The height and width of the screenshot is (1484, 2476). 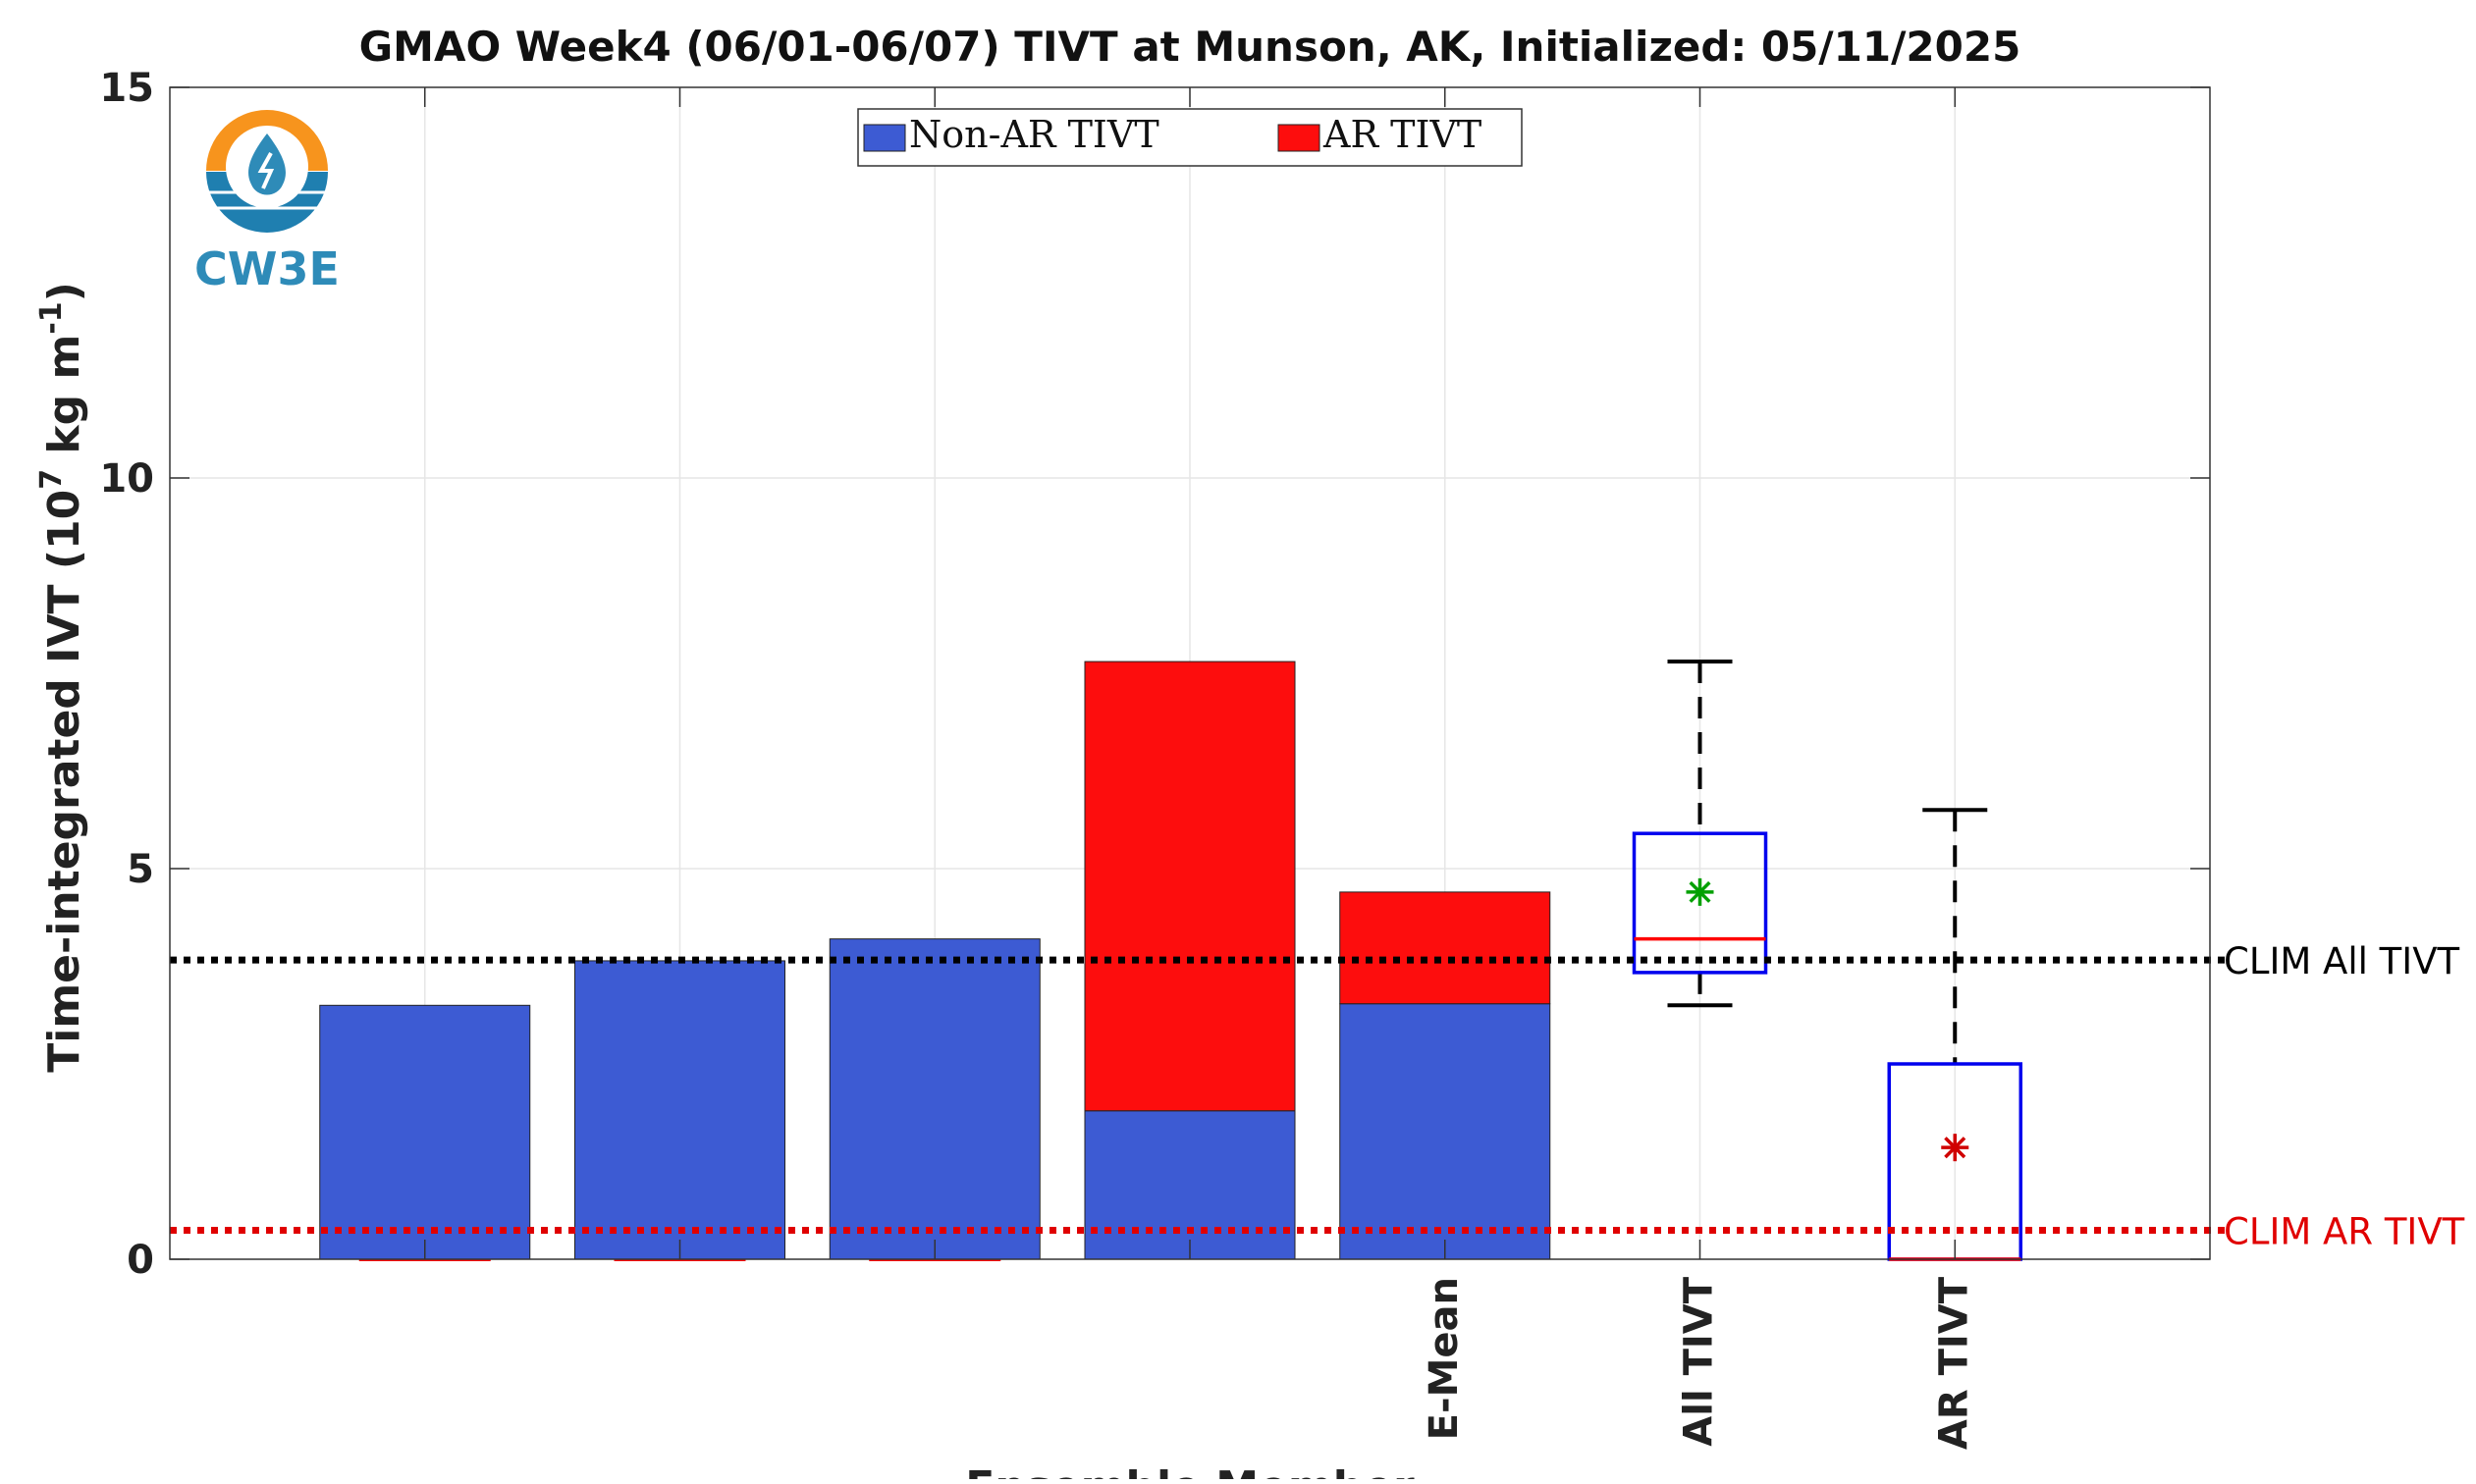 I want to click on y-axis-label-unit-exponent: -1, so click(x=51, y=317).